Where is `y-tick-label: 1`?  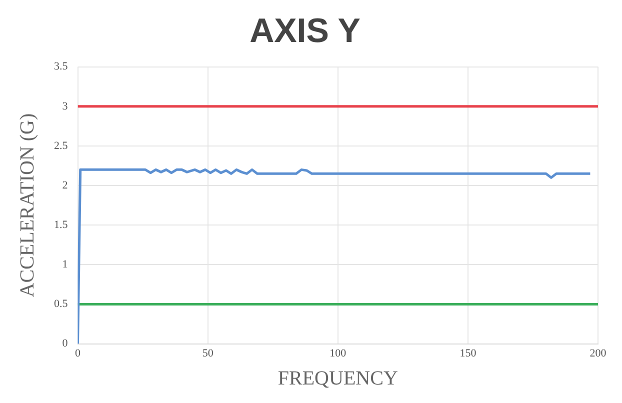 y-tick-label: 1 is located at coordinates (65, 264).